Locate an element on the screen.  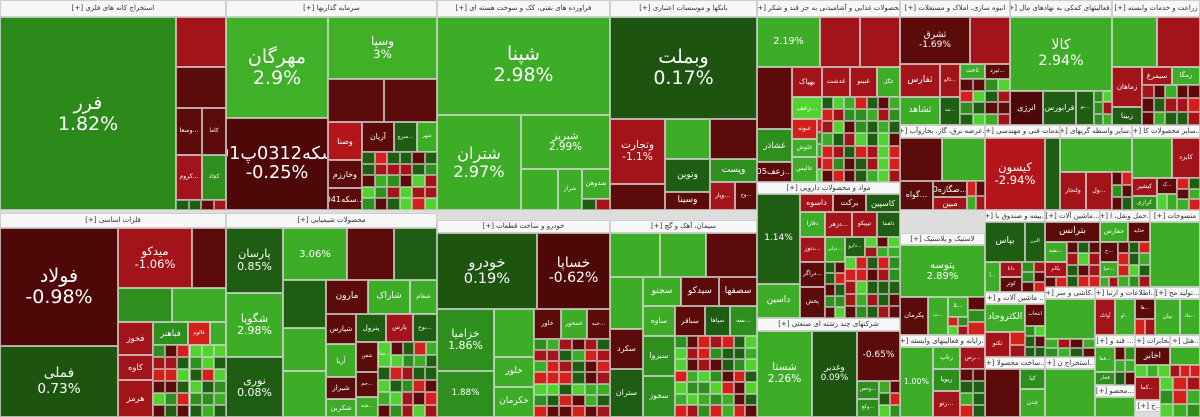
stock-tile: ...ثبه is located at coordinates (950, 111).